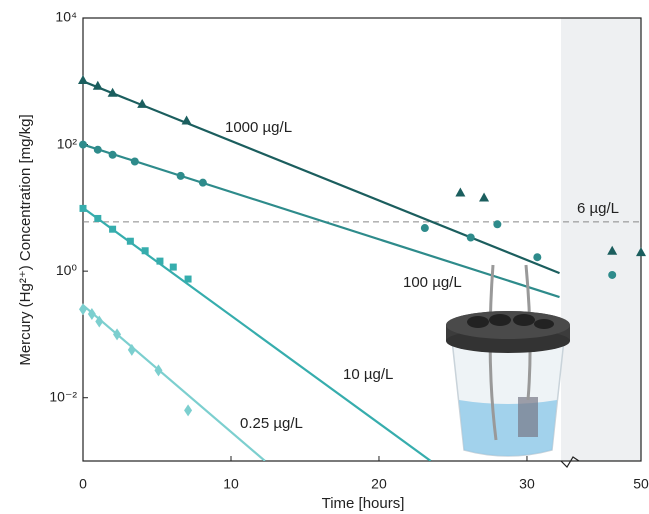 The height and width of the screenshot is (514, 649). I want to click on y-tick-label: 10⁻², so click(63, 396).